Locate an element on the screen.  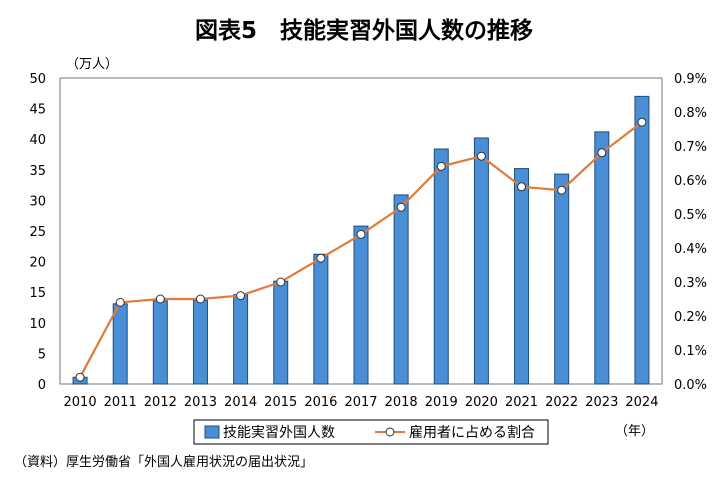
left-tick-label: 50 is located at coordinates (37, 79).